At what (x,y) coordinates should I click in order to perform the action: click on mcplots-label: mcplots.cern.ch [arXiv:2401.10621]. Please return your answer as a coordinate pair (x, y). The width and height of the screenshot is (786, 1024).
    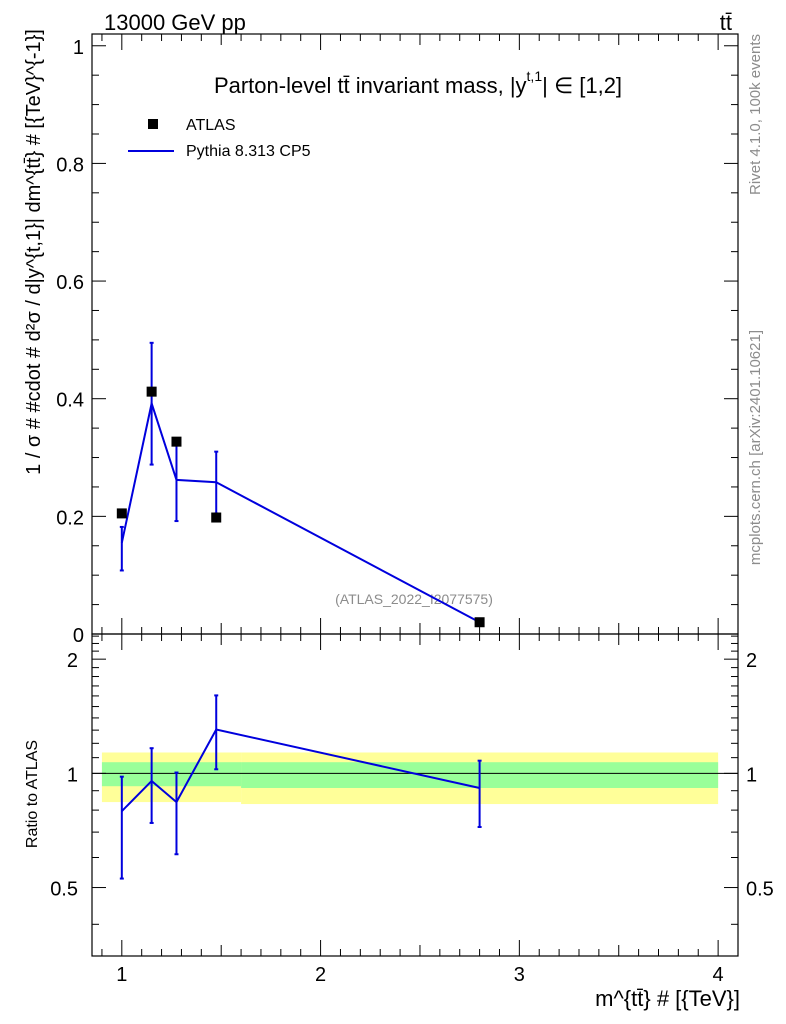
    Looking at the image, I should click on (755, 447).